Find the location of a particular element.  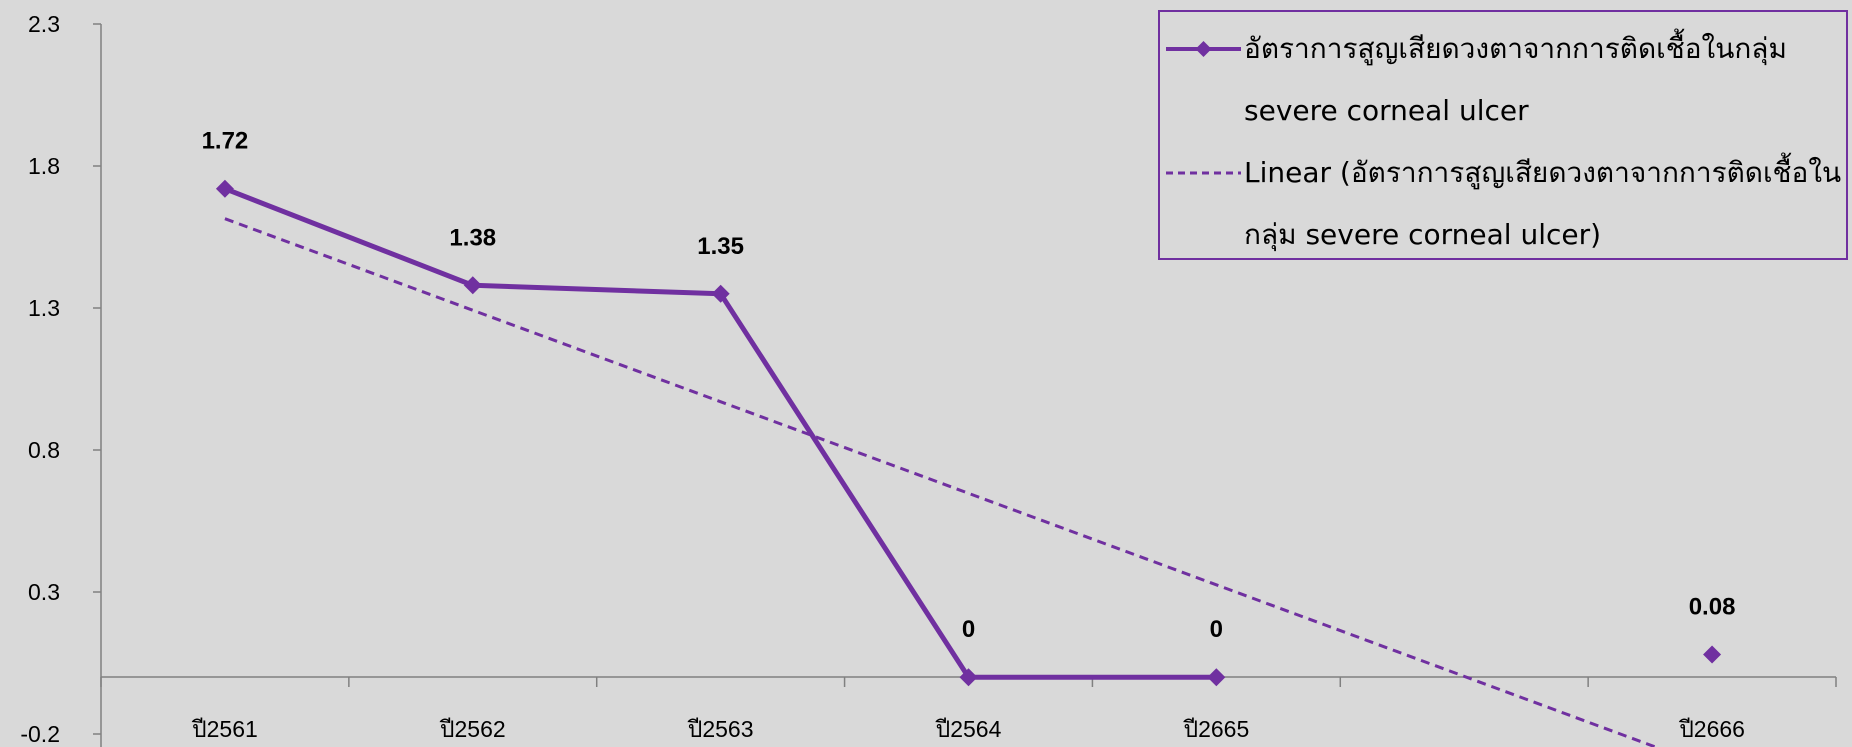

x-tick-label: ปี2666 is located at coordinates (1712, 729).